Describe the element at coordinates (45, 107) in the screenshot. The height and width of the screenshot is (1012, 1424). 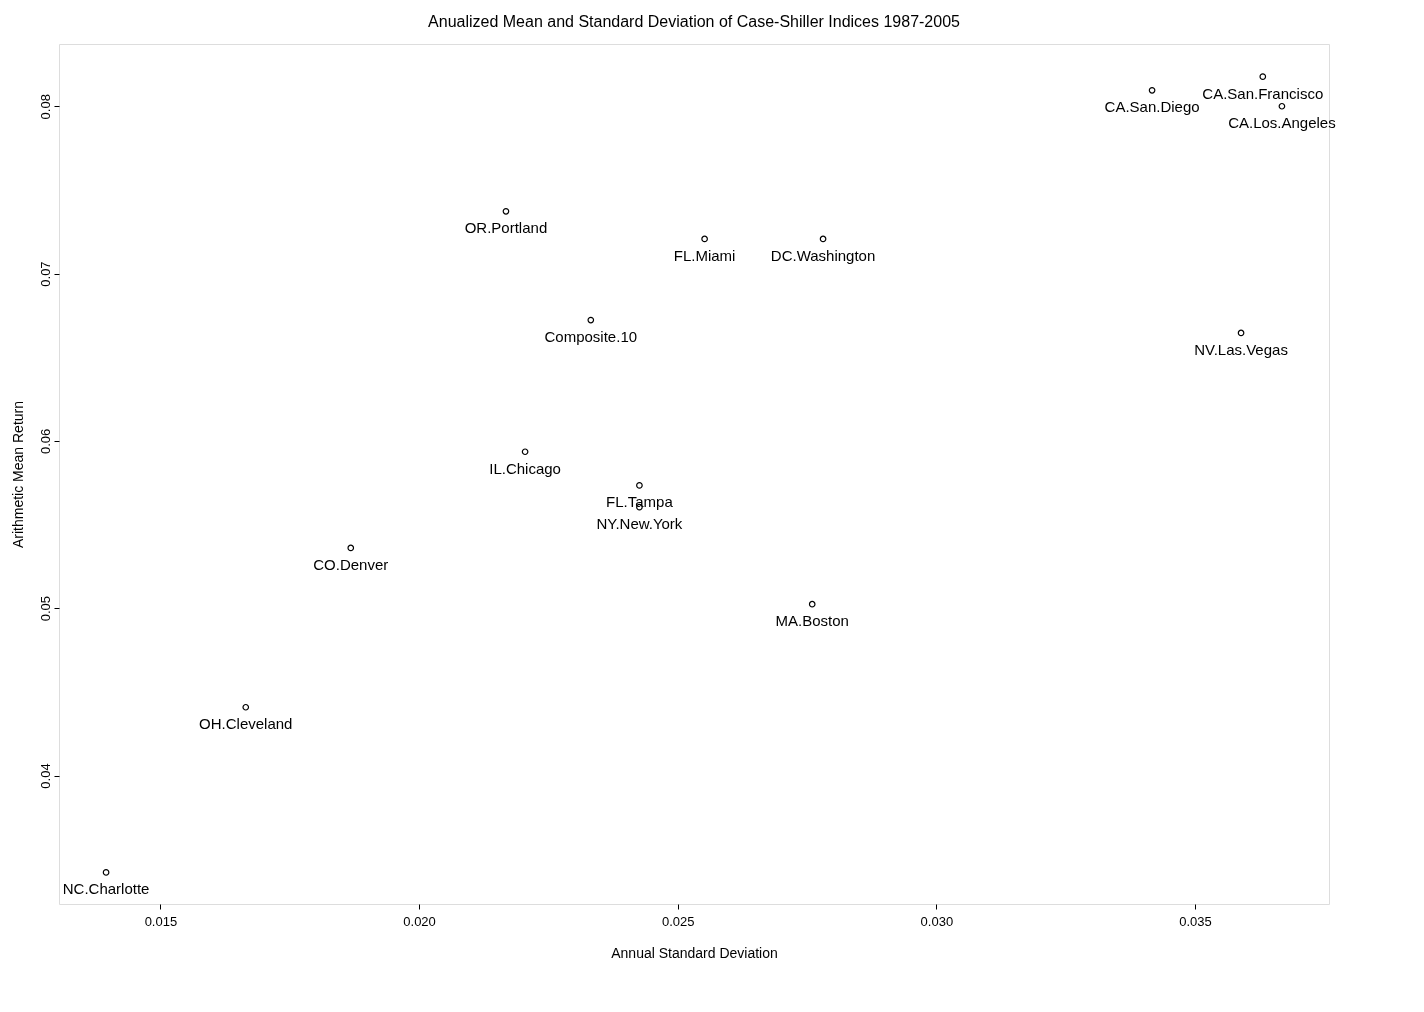
I see `y-tick-label: 0.08` at that location.